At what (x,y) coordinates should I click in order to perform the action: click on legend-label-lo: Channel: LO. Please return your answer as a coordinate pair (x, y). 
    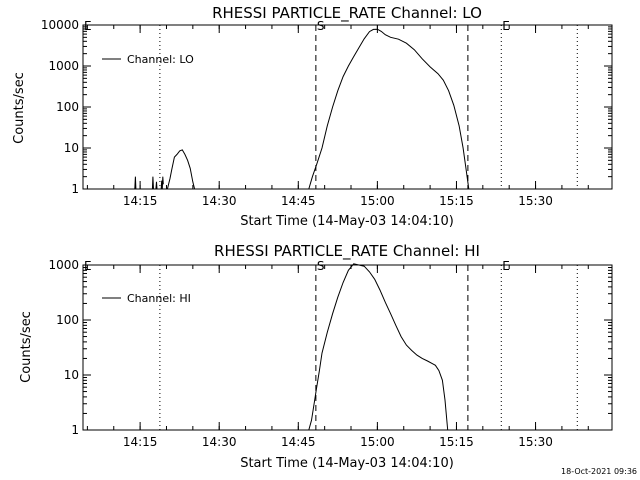
    Looking at the image, I should click on (160, 59).